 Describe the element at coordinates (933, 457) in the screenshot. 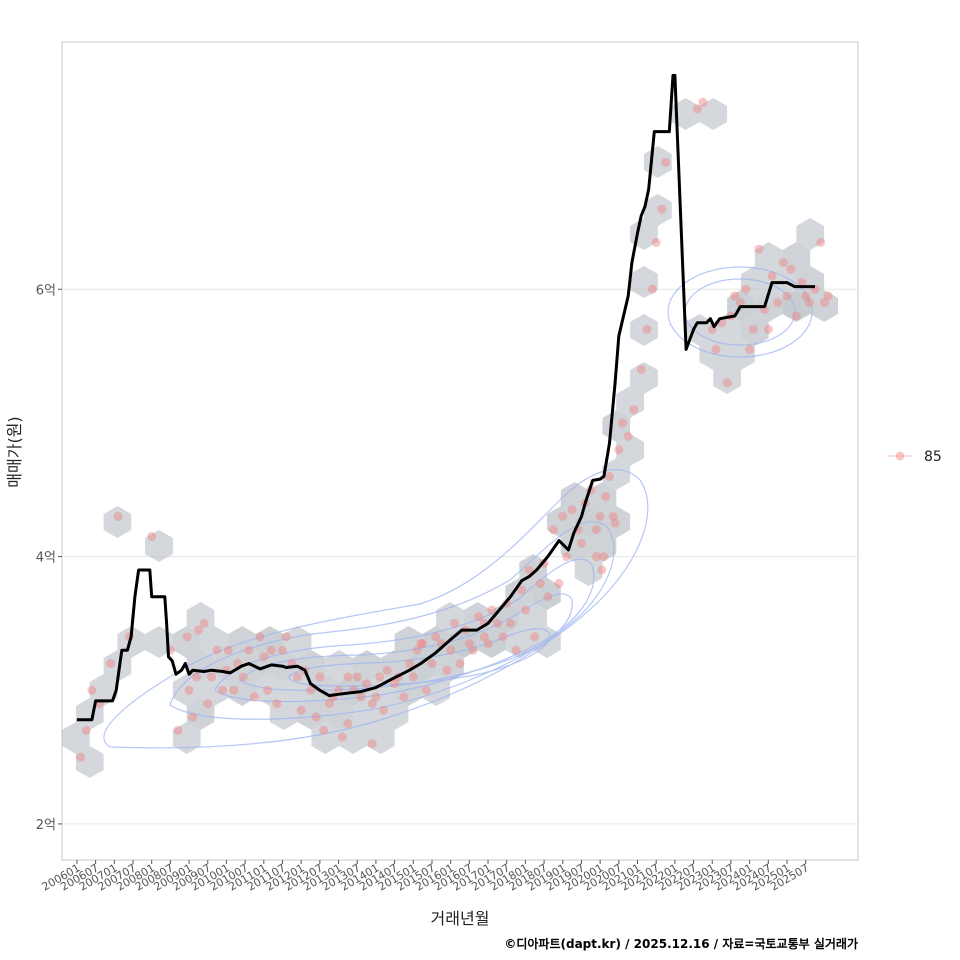

I see `legend-label: 85` at that location.